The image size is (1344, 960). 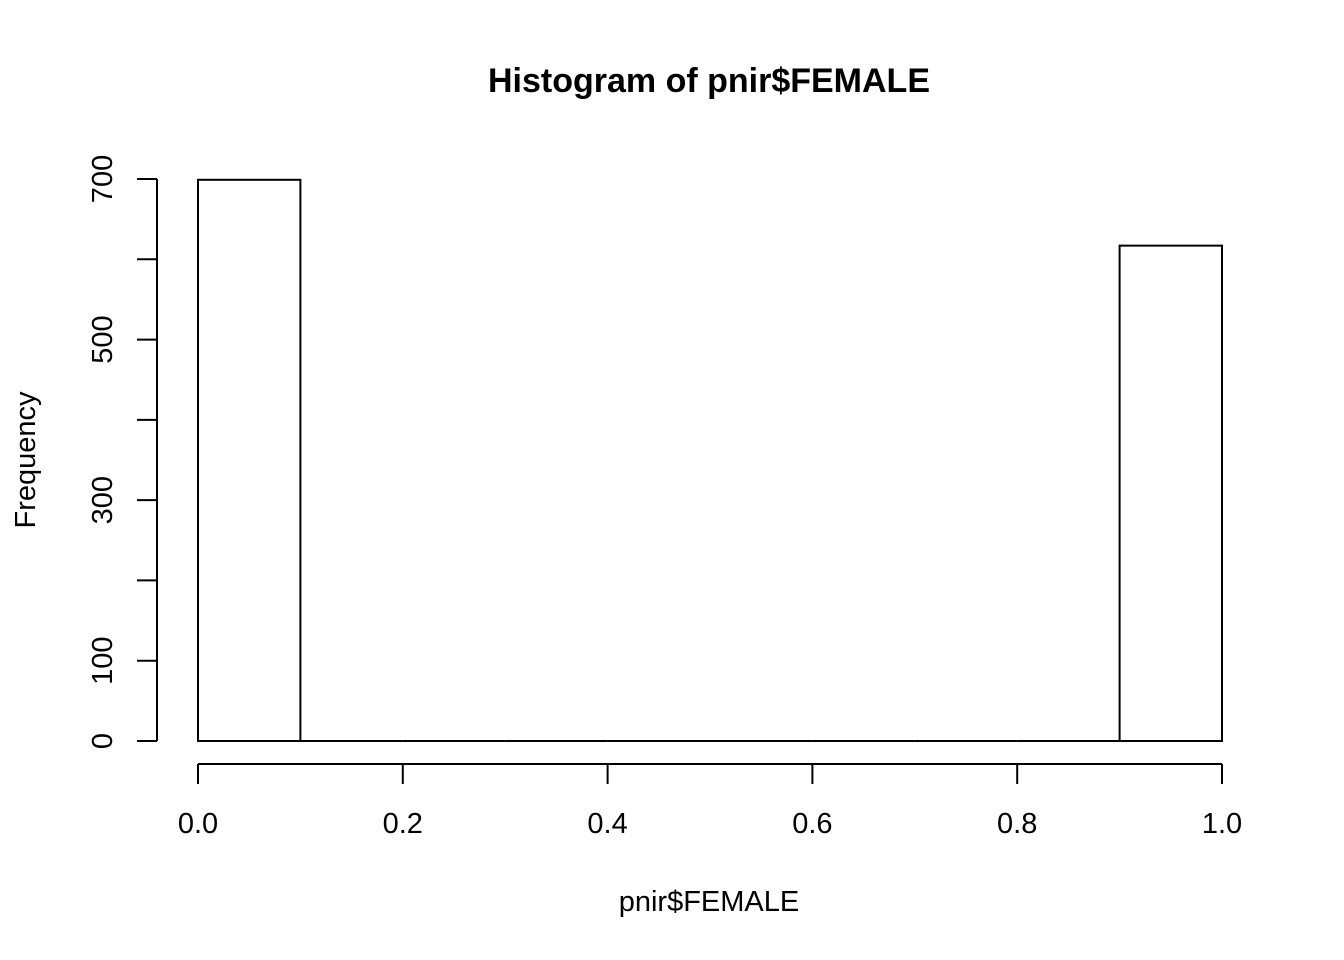 I want to click on x-tick-label: 0.8, so click(x=1017, y=824).